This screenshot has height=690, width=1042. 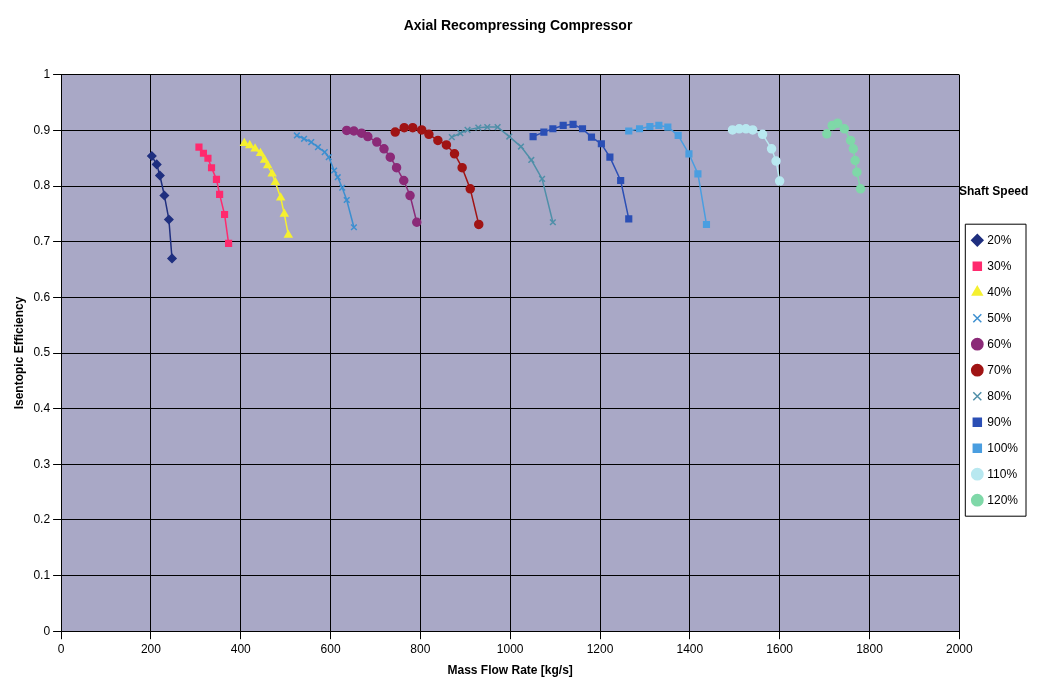 I want to click on y-tick-label: 0.1, so click(x=42, y=574).